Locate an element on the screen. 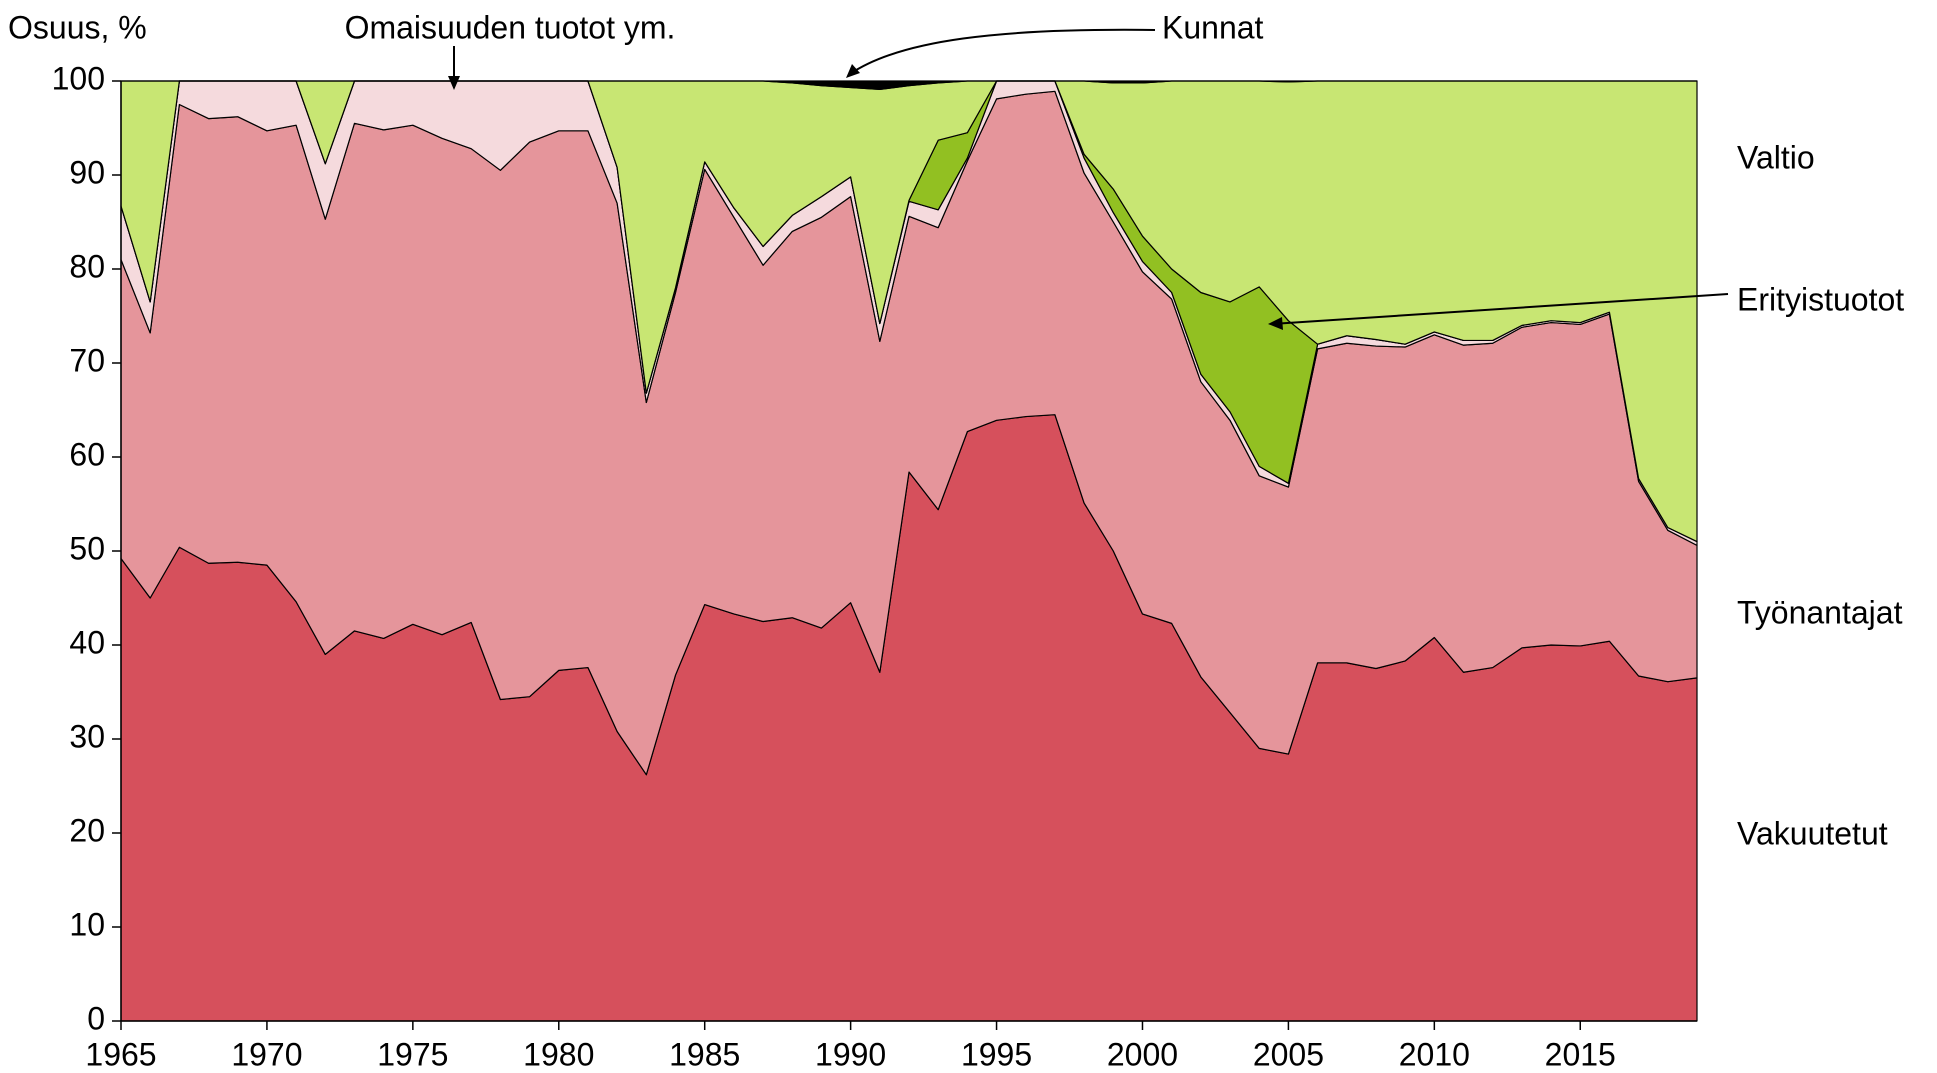  series-label: Vakuutetut is located at coordinates (1812, 833).